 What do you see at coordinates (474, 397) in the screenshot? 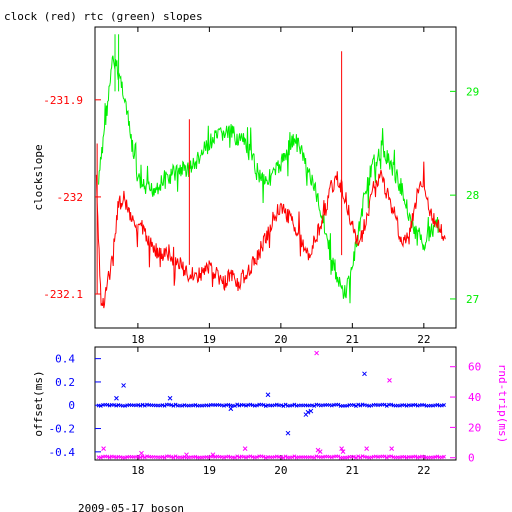
I see `y-right-tick-label: 40` at bounding box center [474, 397].